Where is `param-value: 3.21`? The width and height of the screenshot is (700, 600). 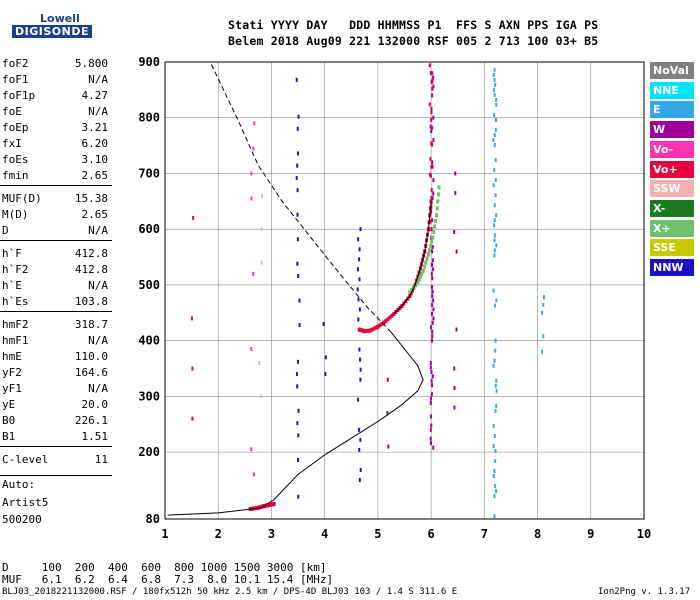 param-value: 3.21 is located at coordinates (95, 127).